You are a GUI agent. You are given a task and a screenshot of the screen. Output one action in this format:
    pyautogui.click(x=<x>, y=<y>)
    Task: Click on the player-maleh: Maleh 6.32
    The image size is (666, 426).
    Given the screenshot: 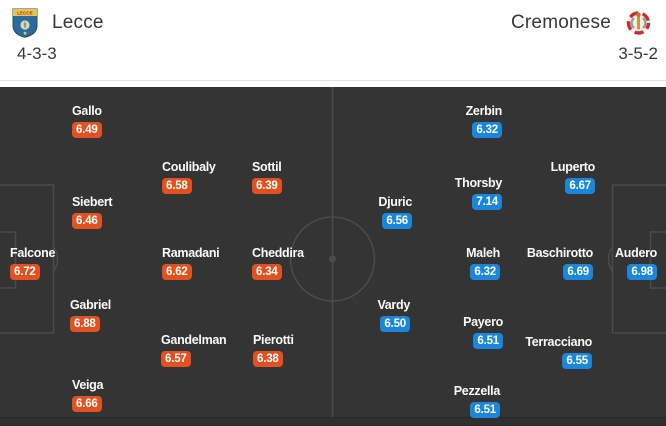 What is the action you would take?
    pyautogui.click(x=483, y=263)
    